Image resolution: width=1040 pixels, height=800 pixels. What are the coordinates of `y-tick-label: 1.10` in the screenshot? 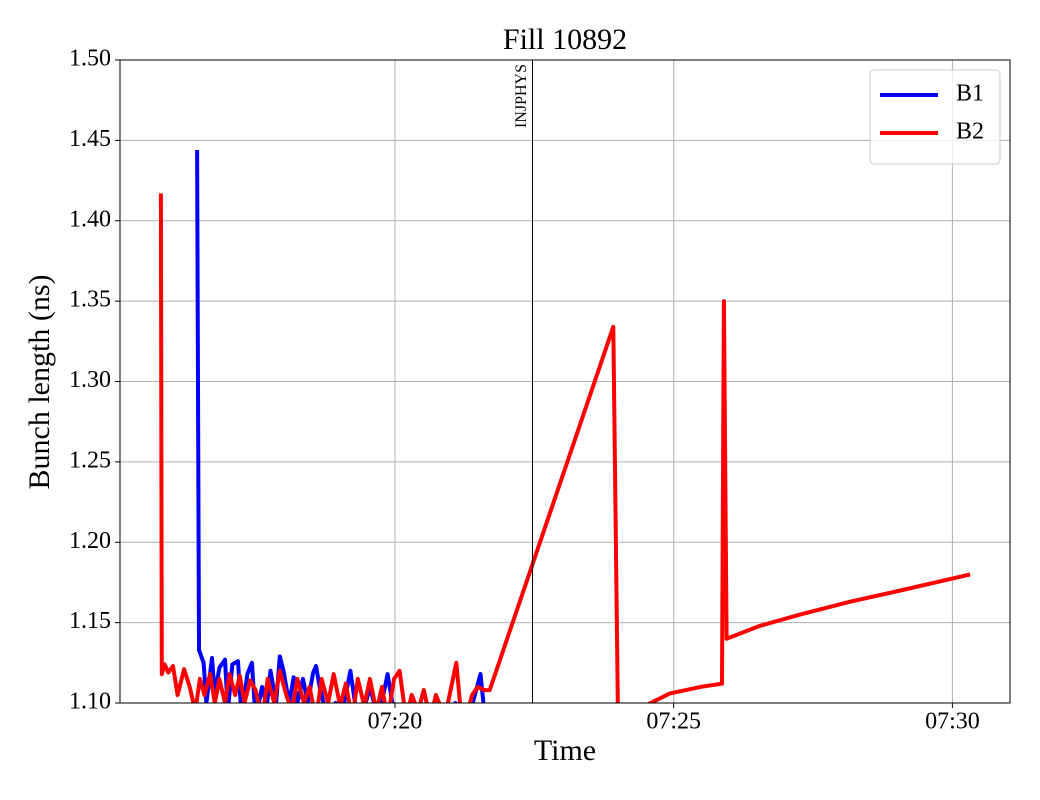 It's located at (90, 702).